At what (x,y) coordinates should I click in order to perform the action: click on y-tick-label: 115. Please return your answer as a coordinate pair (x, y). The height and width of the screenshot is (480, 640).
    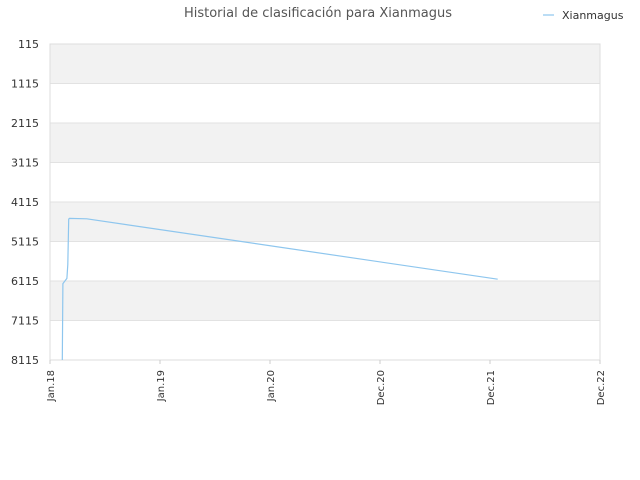
    Looking at the image, I should click on (28, 44).